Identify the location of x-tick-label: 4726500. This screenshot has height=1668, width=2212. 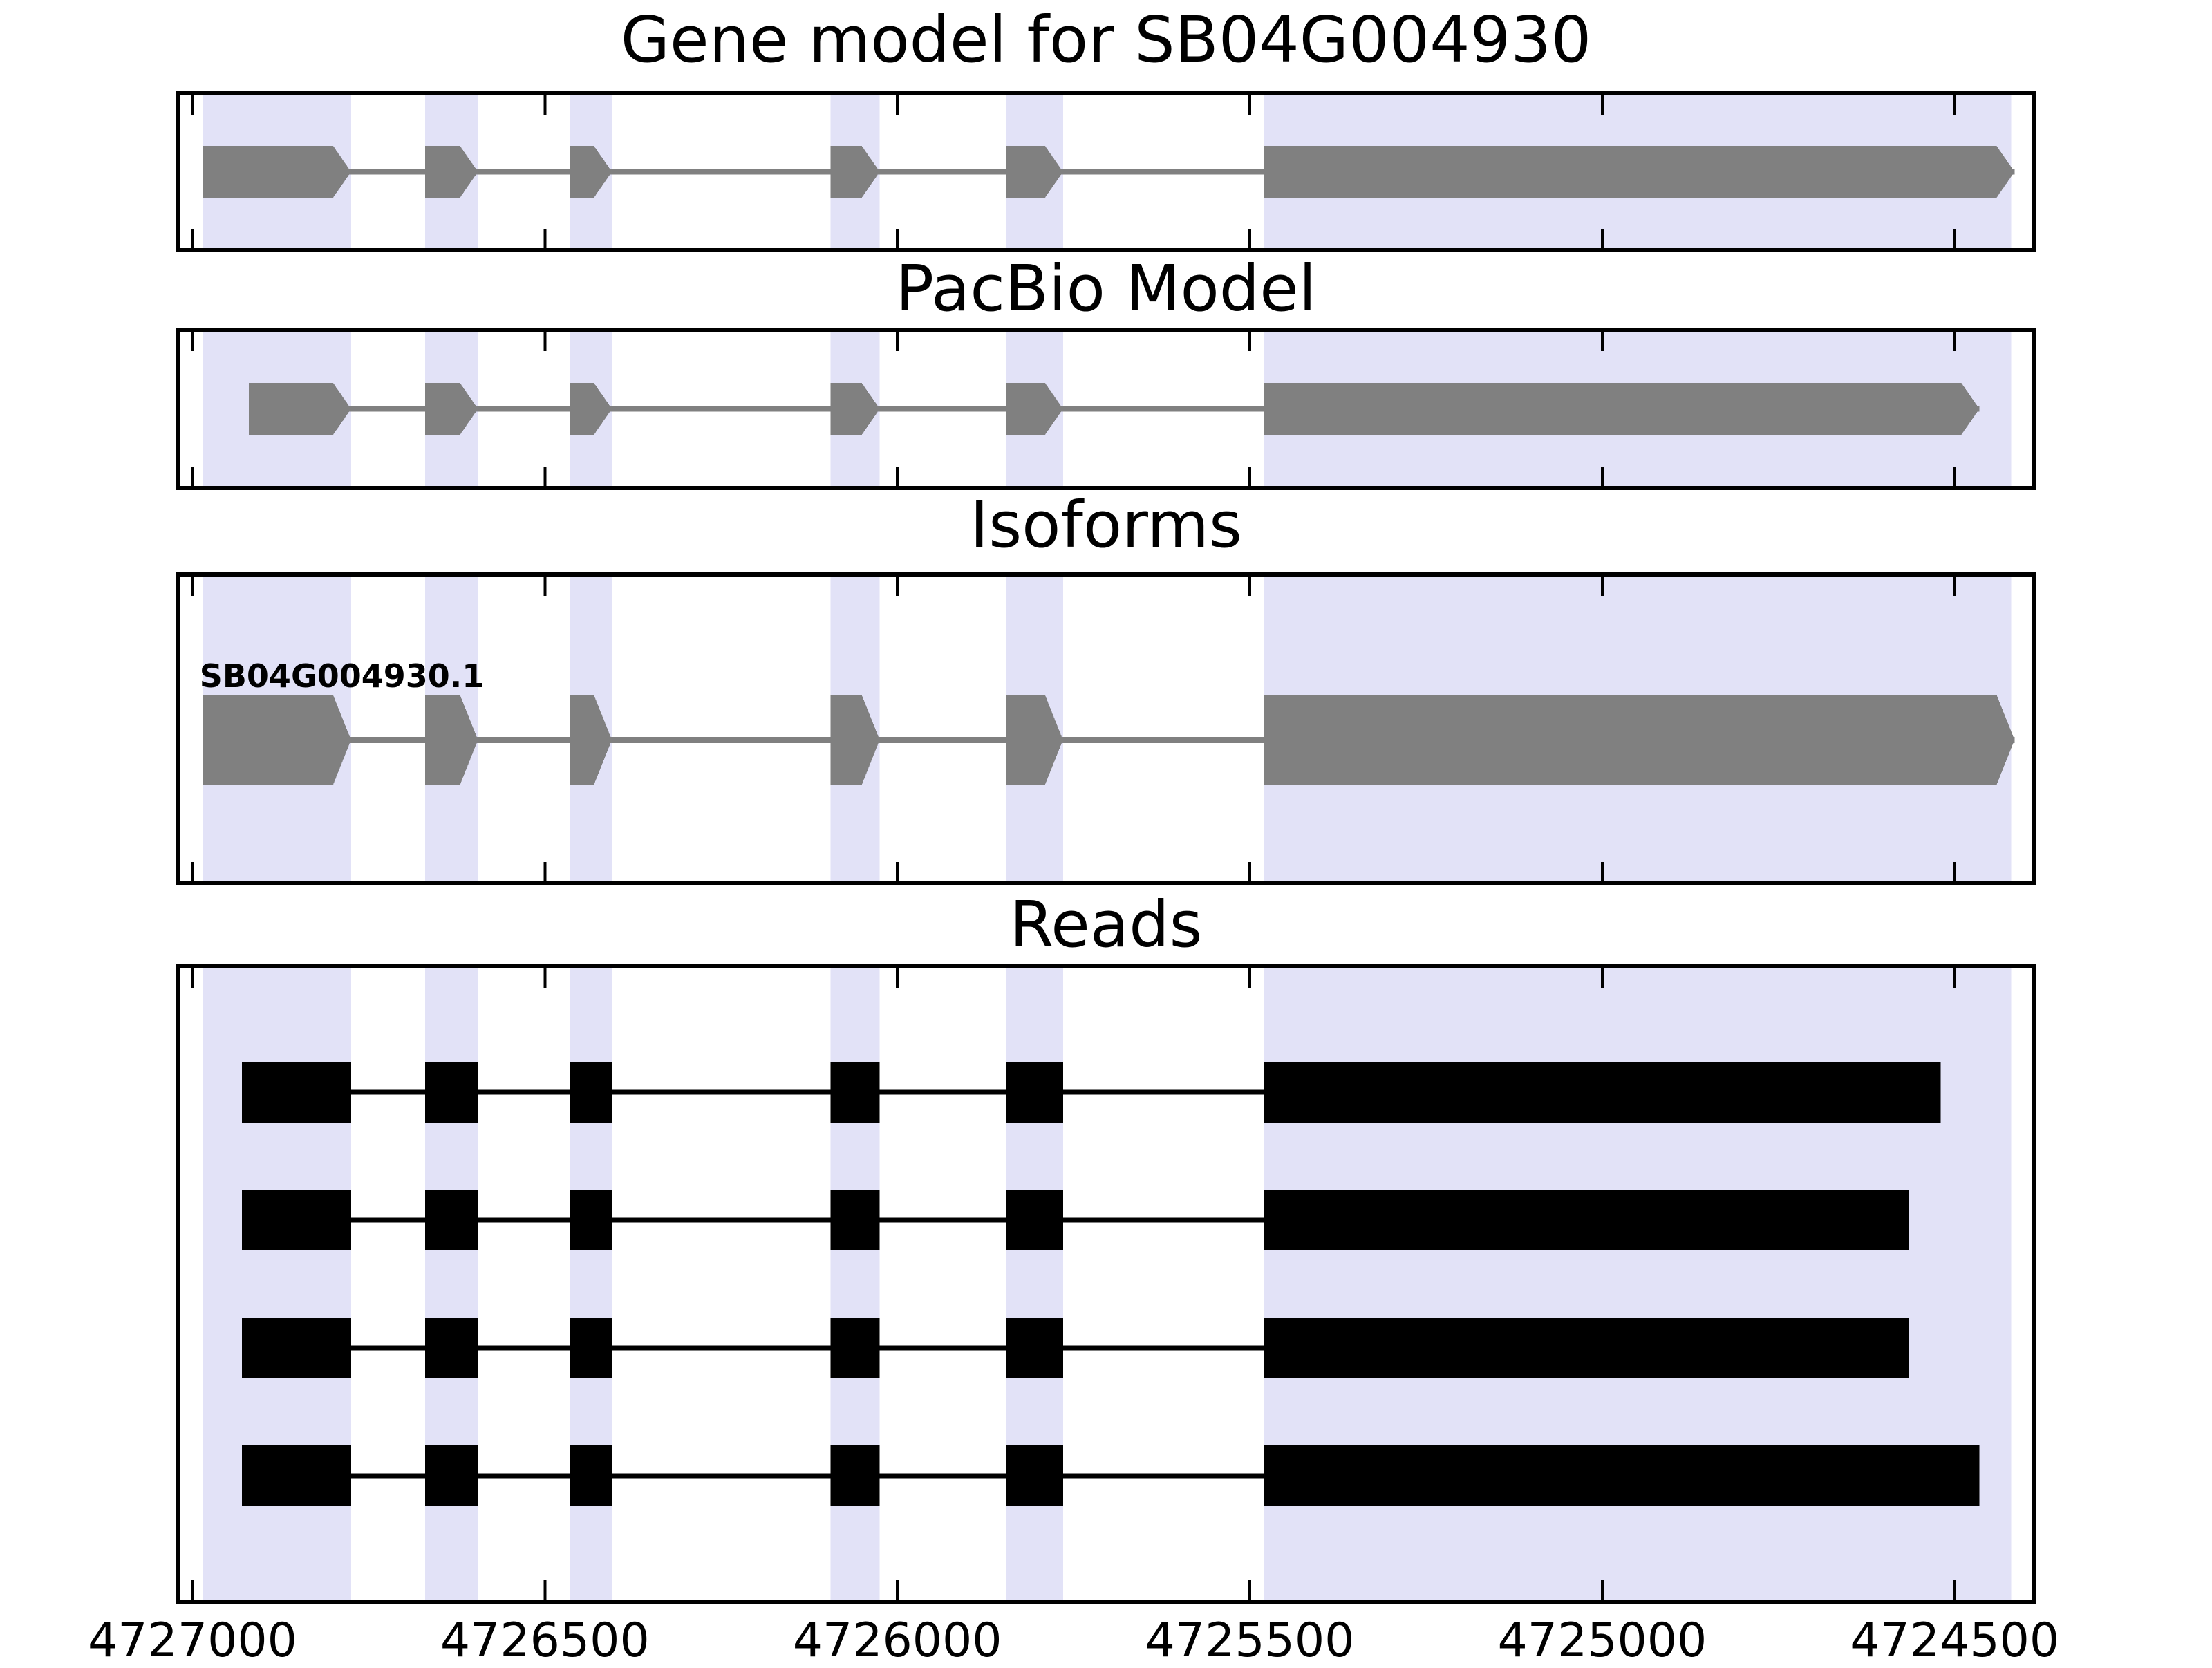
(545, 1641).